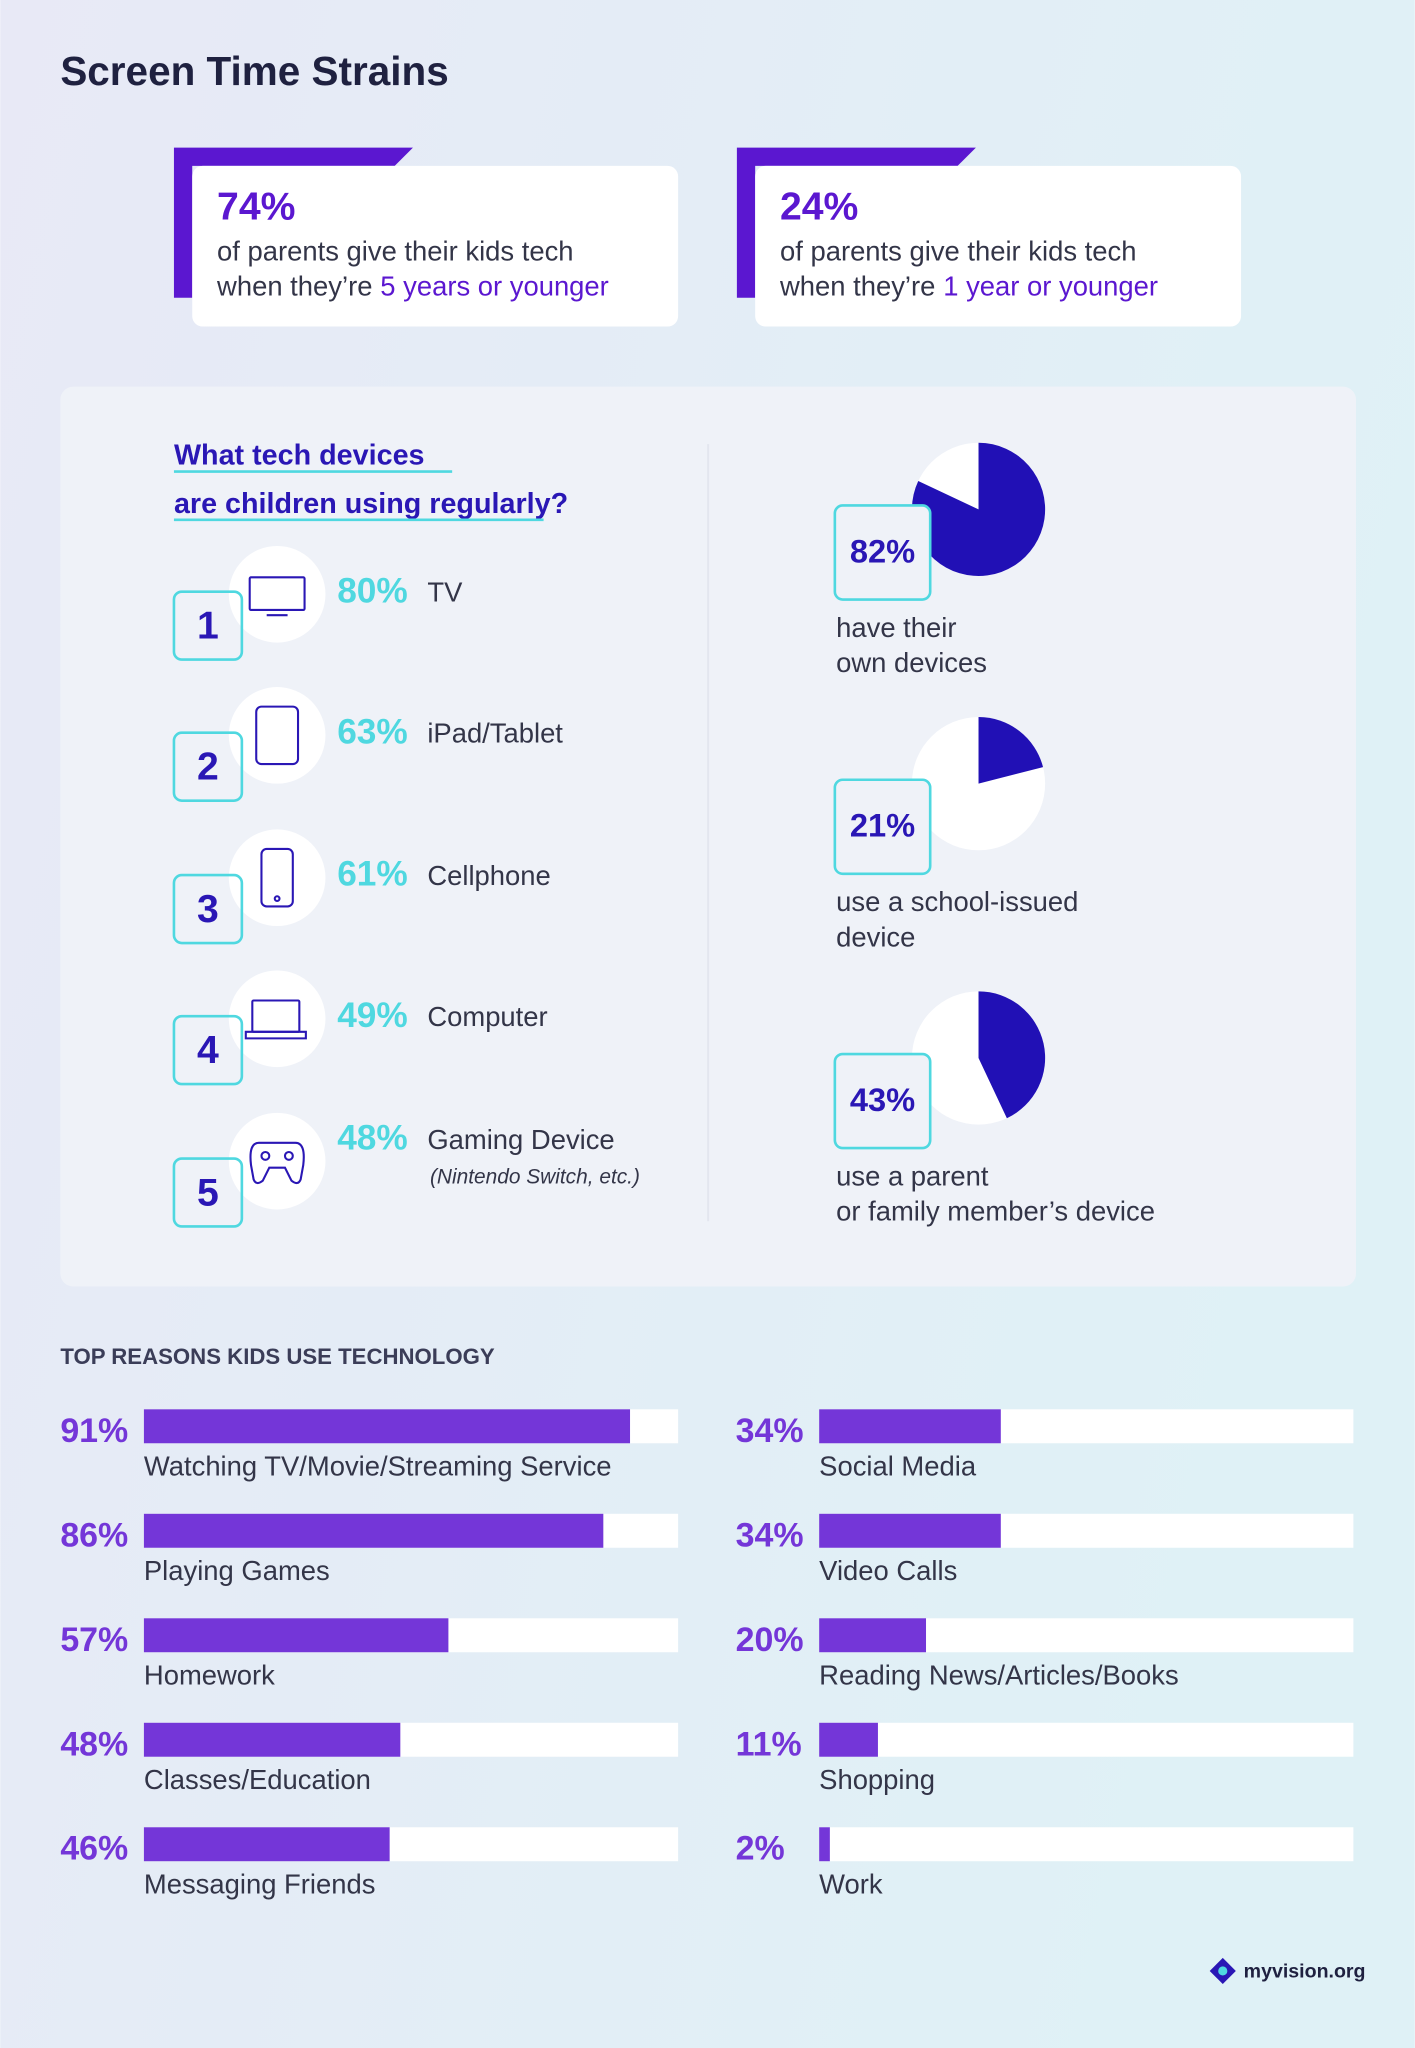  Describe the element at coordinates (277, 1356) in the screenshot. I see `reasons-title: TOP REASONS KIDS USE TECHNOLOGY` at that location.